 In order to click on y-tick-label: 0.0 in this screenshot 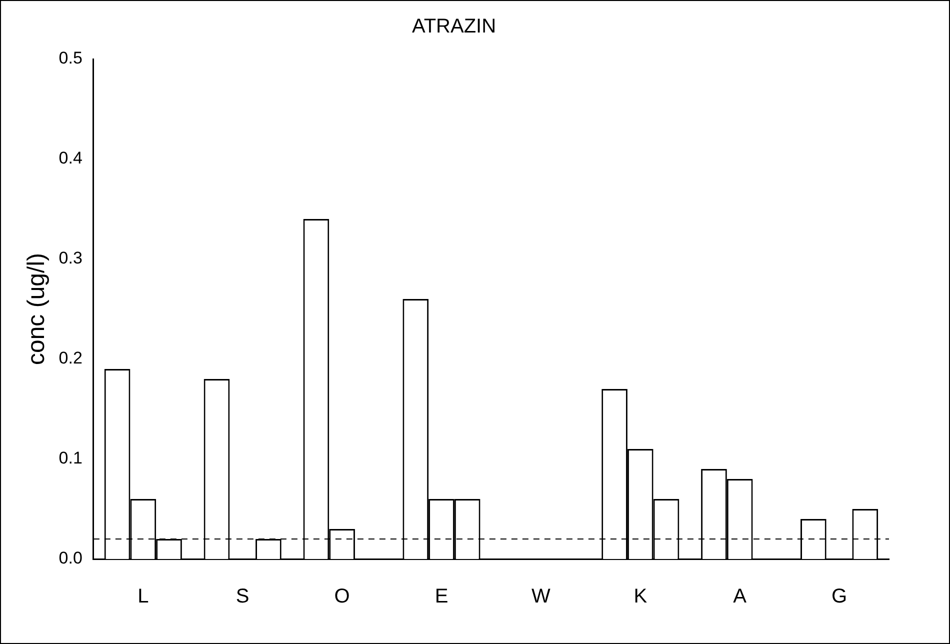, I will do `click(70, 558)`.